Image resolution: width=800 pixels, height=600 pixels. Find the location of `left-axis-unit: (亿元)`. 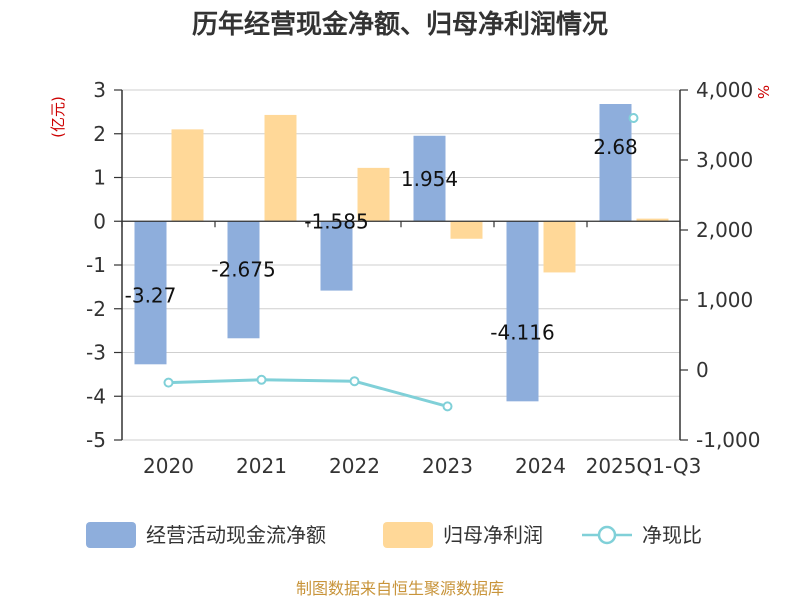

left-axis-unit: (亿元) is located at coordinates (58, 117).